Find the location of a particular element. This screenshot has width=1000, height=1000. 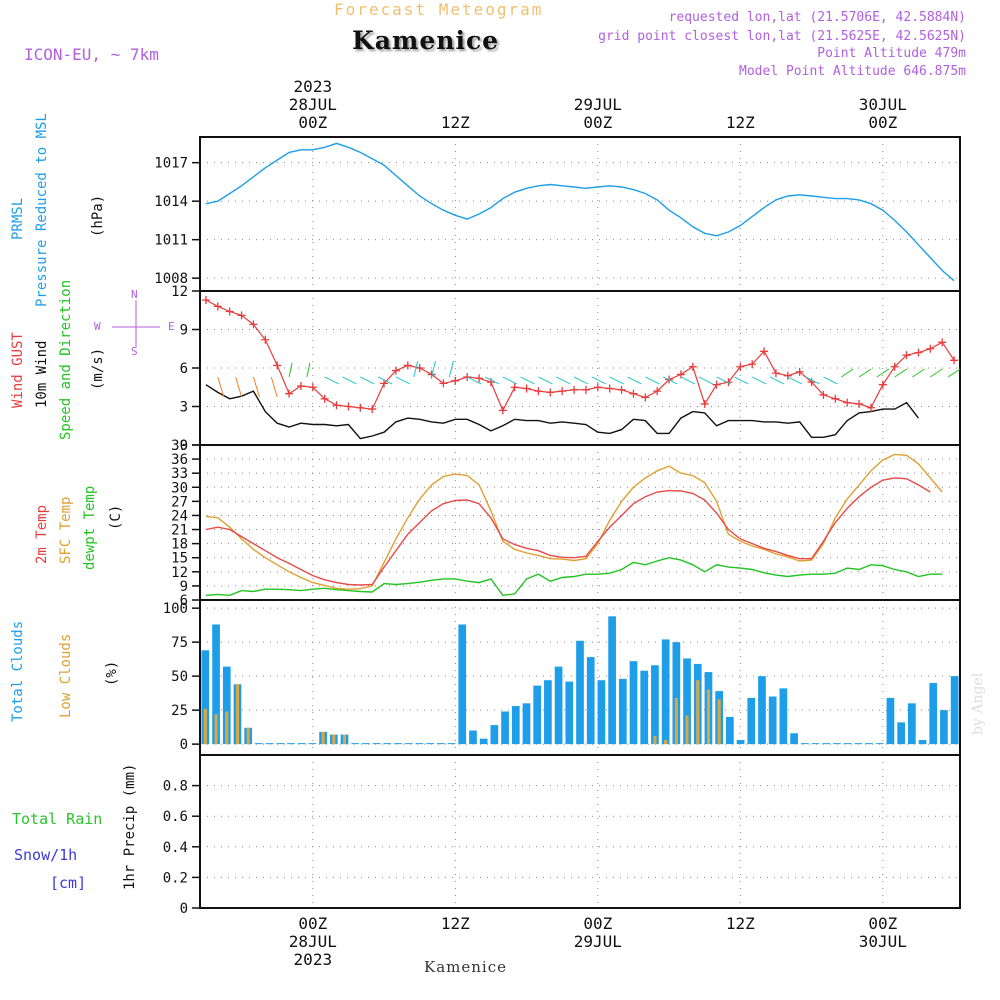

y-tick-label: 50 is located at coordinates (179, 677).